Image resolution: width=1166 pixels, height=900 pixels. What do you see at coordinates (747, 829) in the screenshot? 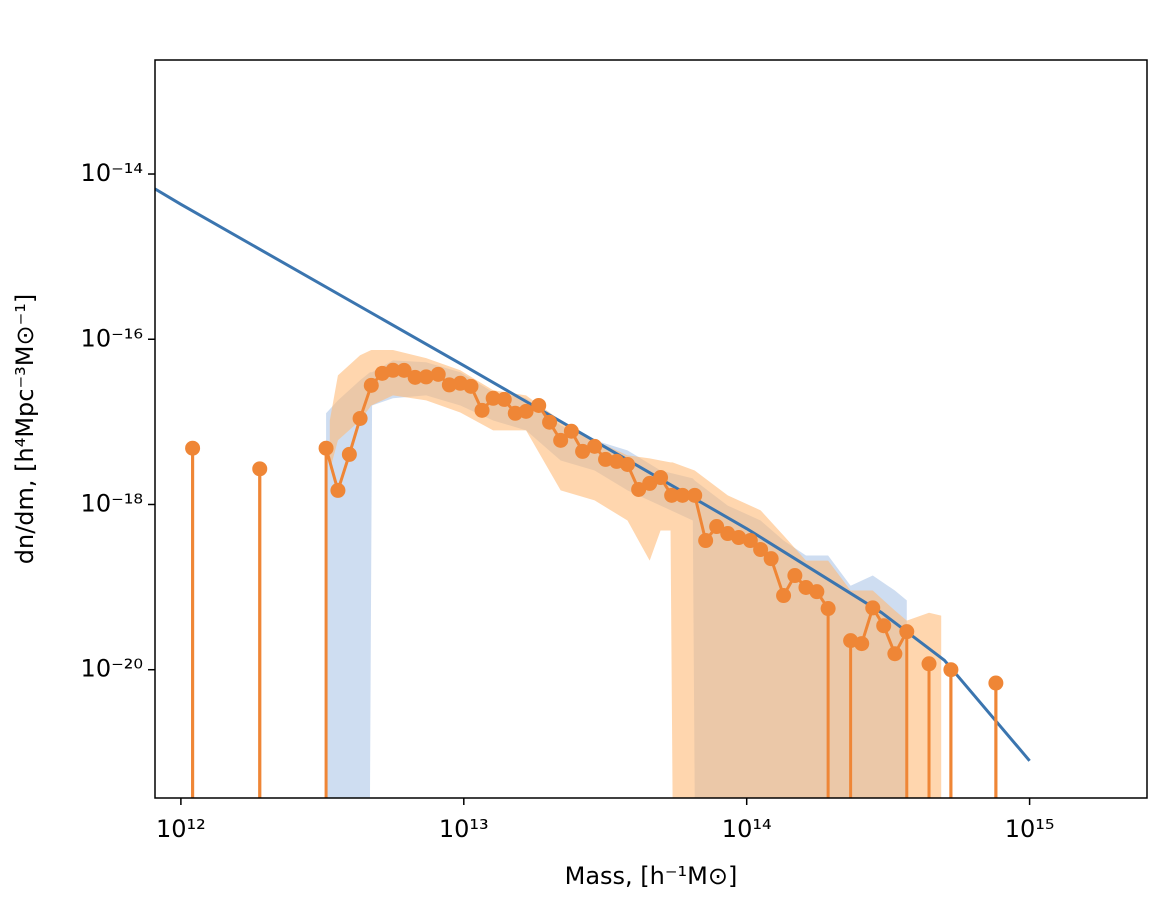
I see `x-tick-label: 10¹⁴` at bounding box center [747, 829].